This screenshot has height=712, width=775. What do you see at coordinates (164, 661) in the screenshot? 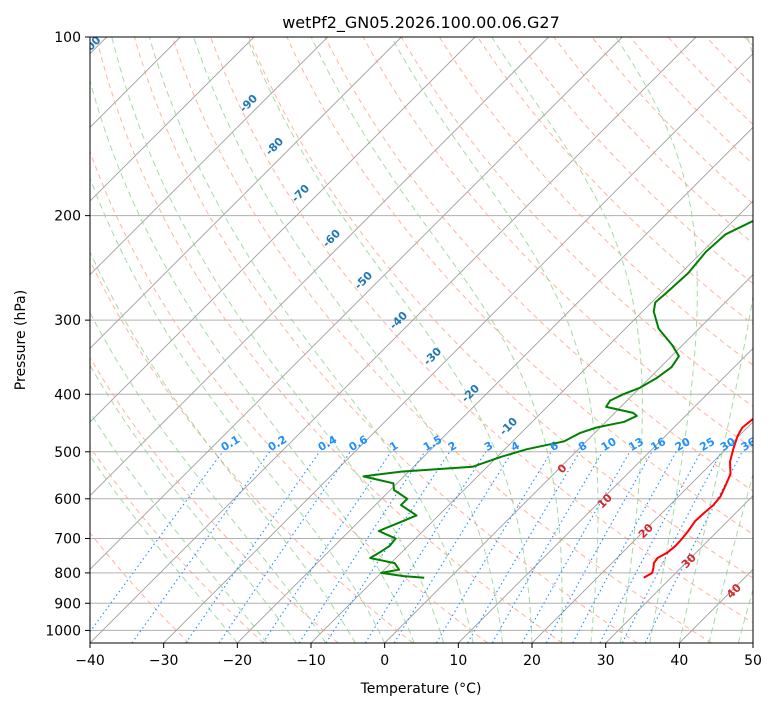
I see `x-tick-label: −30` at bounding box center [164, 661].